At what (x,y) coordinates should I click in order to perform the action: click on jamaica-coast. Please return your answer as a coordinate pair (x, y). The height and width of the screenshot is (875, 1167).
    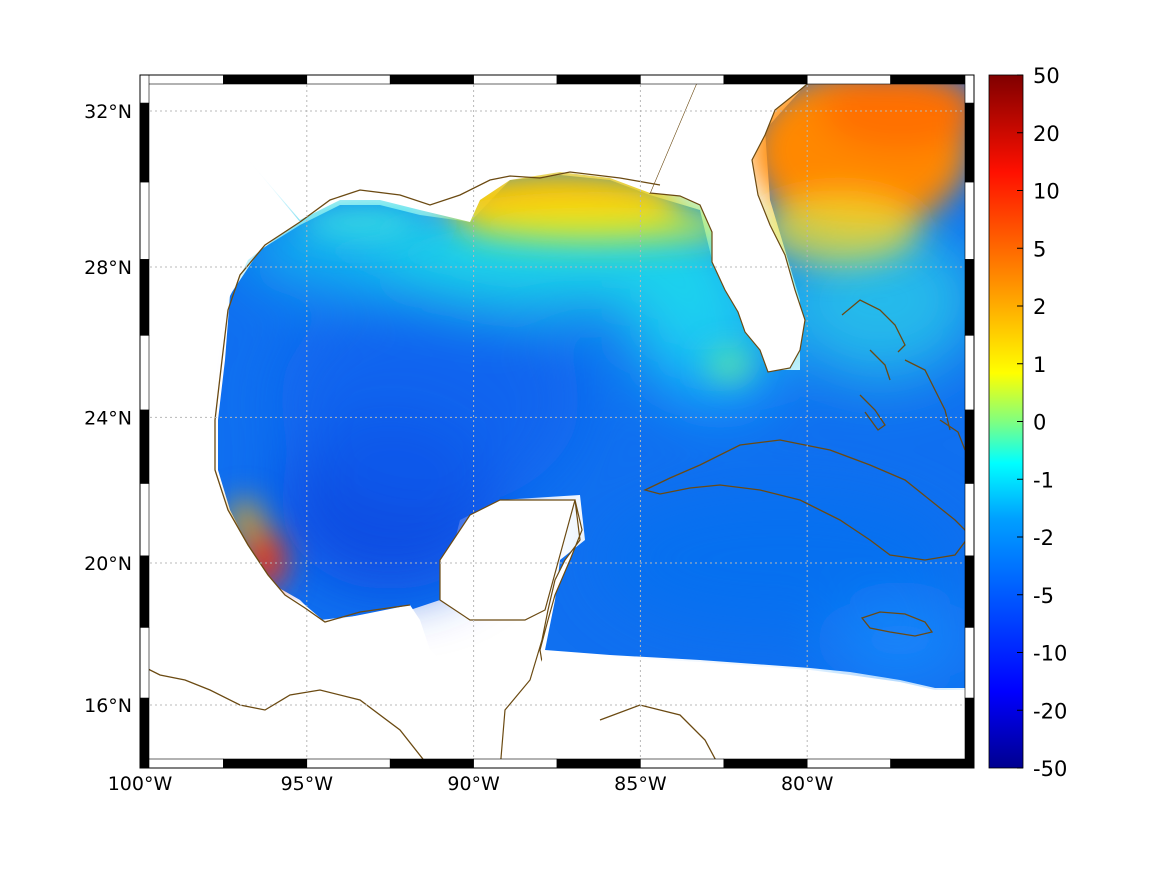
    Looking at the image, I should click on (897, 624).